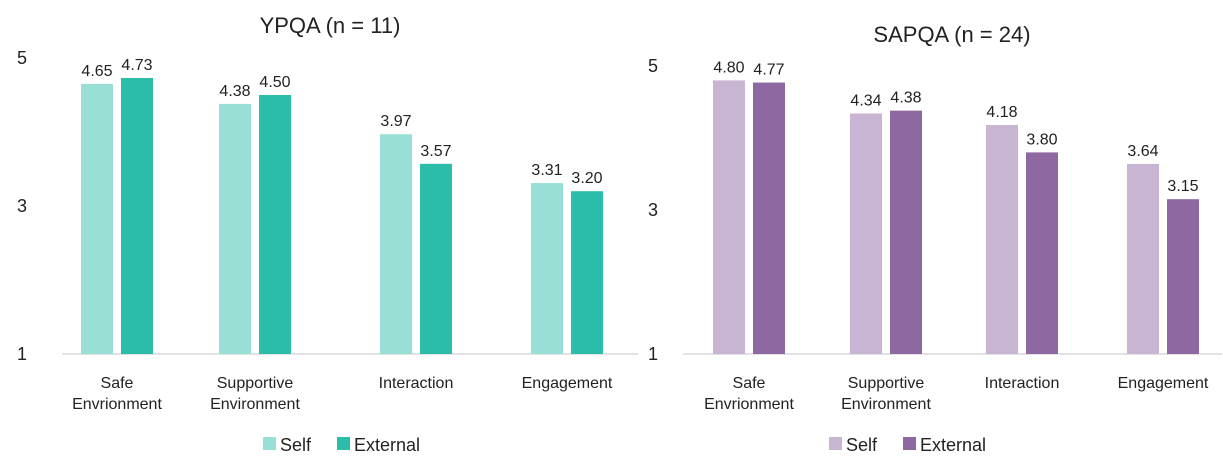 This screenshot has height=459, width=1223. Describe the element at coordinates (395, 121) in the screenshot. I see `data-label: 3.97` at that location.